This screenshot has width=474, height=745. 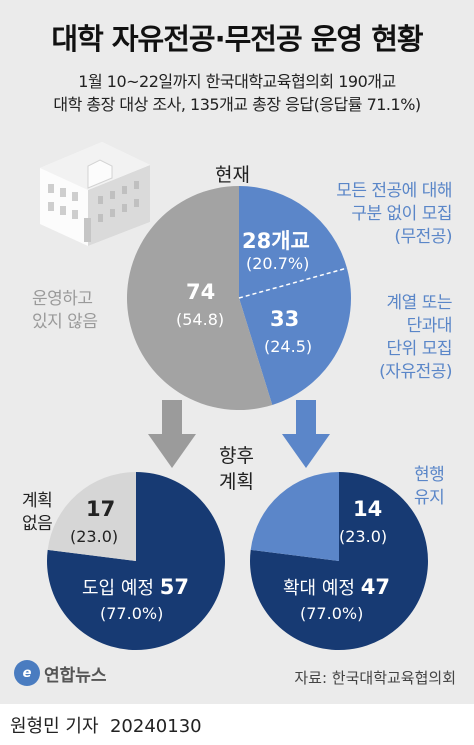 What do you see at coordinates (237, 81) in the screenshot?
I see `subtitle-line-1: 1월 10~22일까지 한국대학교육협의회 190개교` at bounding box center [237, 81].